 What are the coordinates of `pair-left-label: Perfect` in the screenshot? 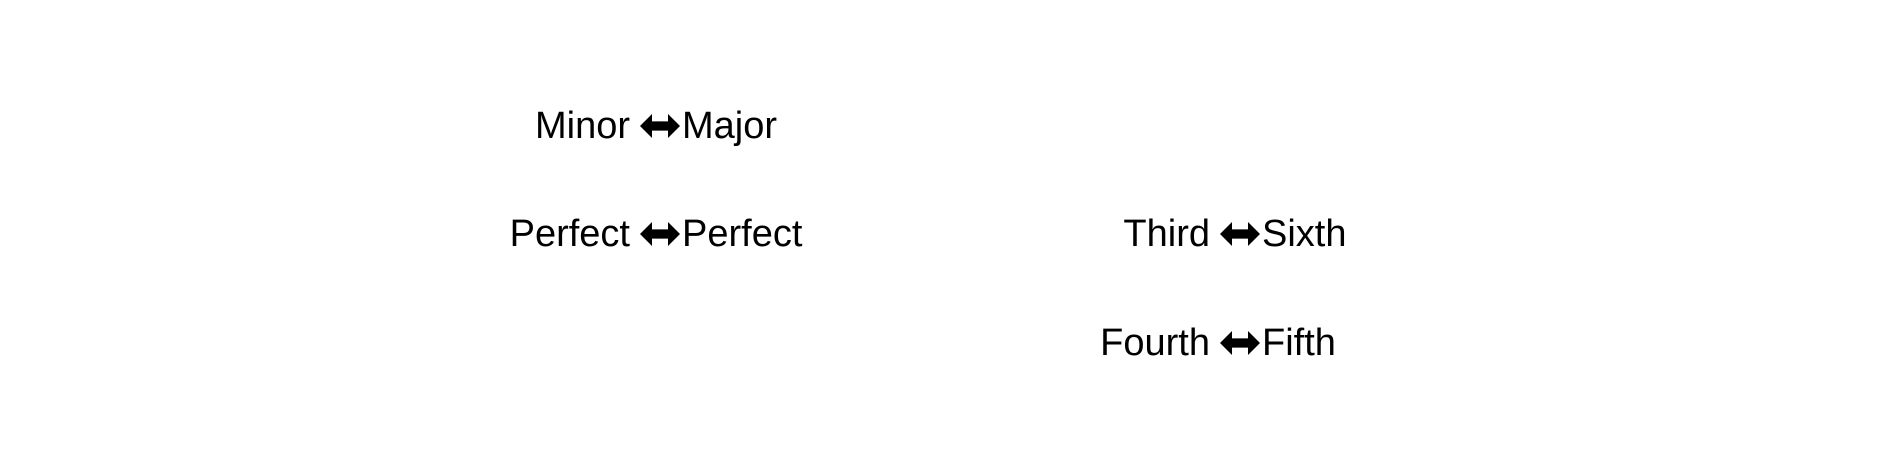 It's located at (569, 234).